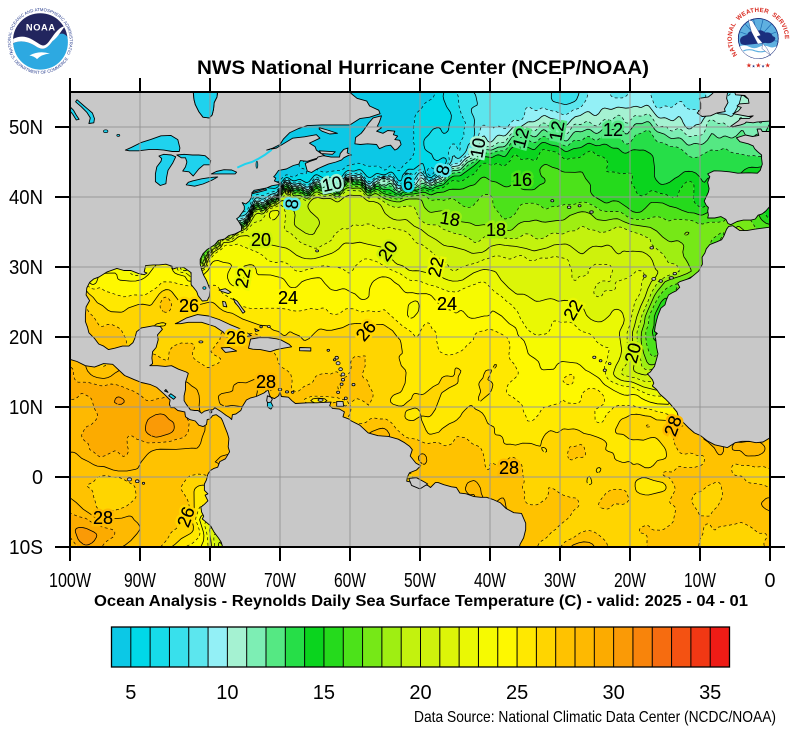 The image size is (800, 742). What do you see at coordinates (350, 581) in the screenshot?
I see `svg-text: 60W` at bounding box center [350, 581].